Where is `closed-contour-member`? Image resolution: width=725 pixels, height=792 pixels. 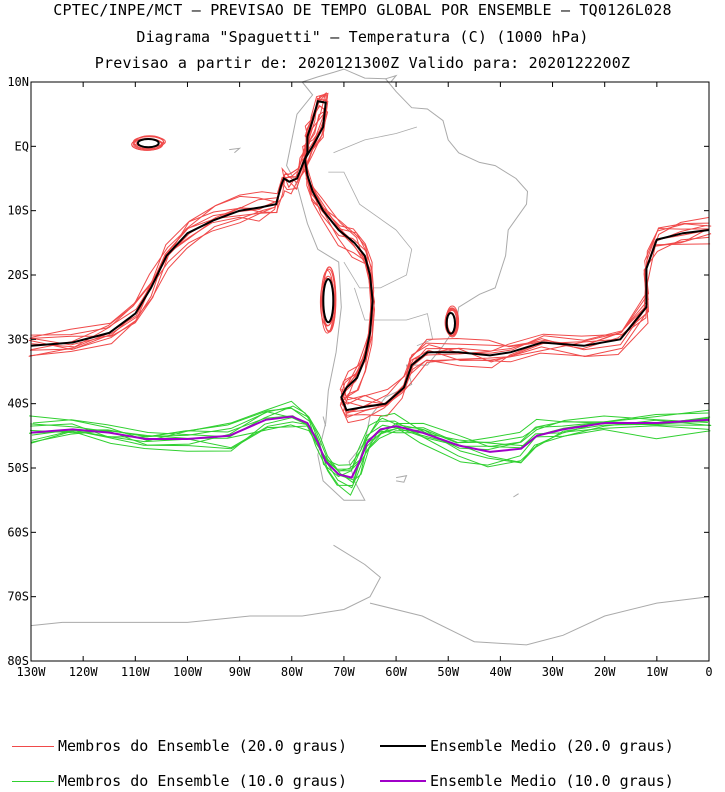
closed-contour-member is located at coordinates (451, 322).